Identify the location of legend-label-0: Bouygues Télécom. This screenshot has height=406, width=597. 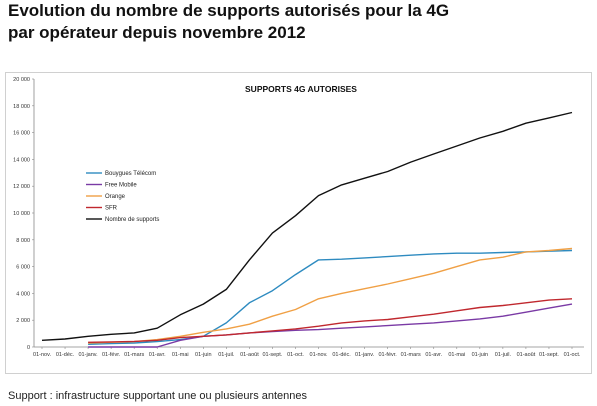
(130, 174).